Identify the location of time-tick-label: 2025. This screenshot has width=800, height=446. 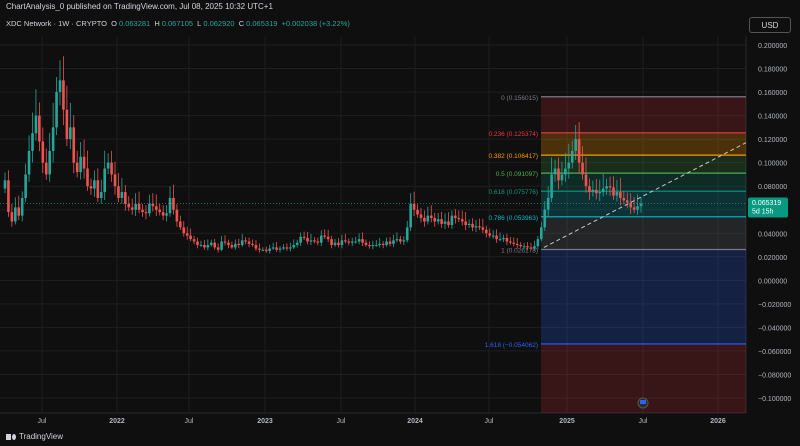
(567, 421).